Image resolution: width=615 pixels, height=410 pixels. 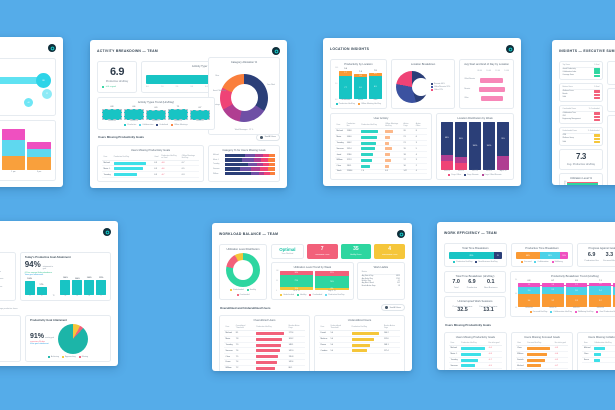 What do you see at coordinates (244, 169) in the screenshot?
I see `heat-row: Vanessa` at bounding box center [244, 169].